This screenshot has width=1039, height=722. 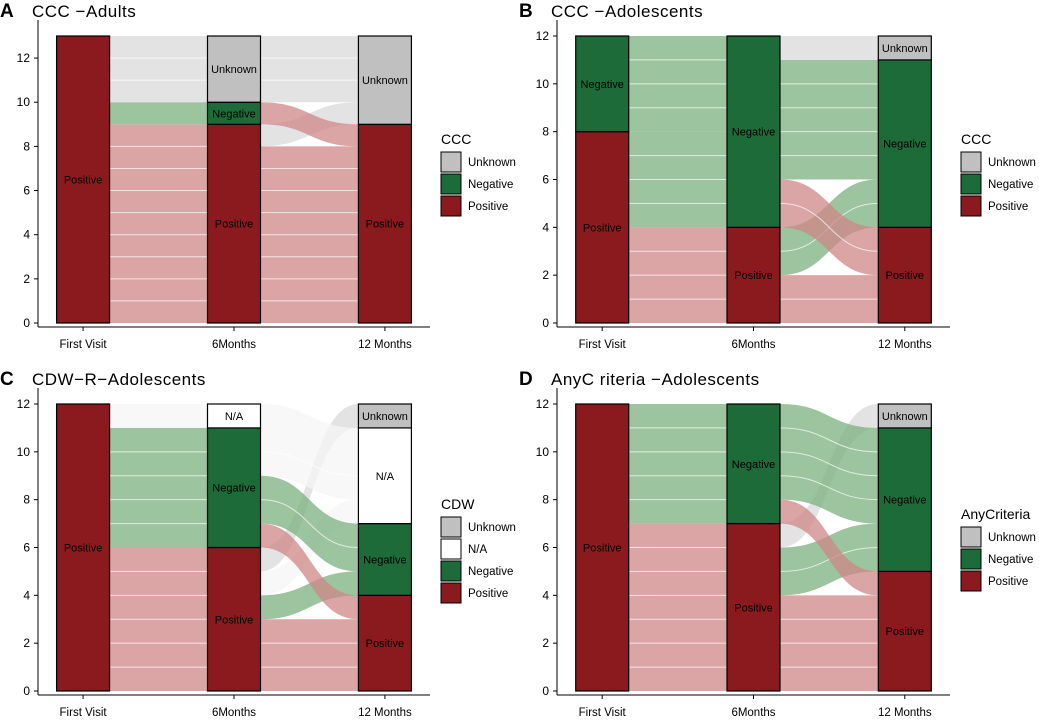 I want to click on x-tick-label-d-2: 12 Months, so click(x=905, y=713).